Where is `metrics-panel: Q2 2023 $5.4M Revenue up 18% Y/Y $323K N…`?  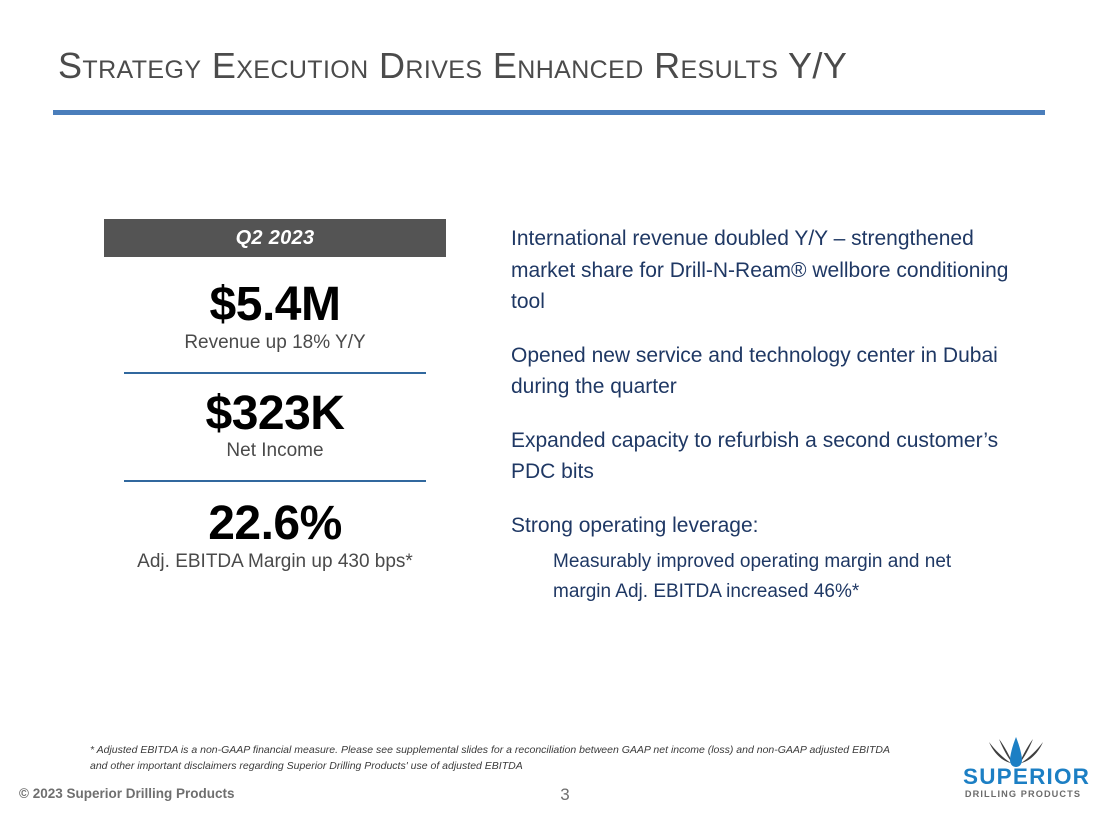
metrics-panel: Q2 2023 $5.4M Revenue up 18% Y/Y $323K N… is located at coordinates (275, 396).